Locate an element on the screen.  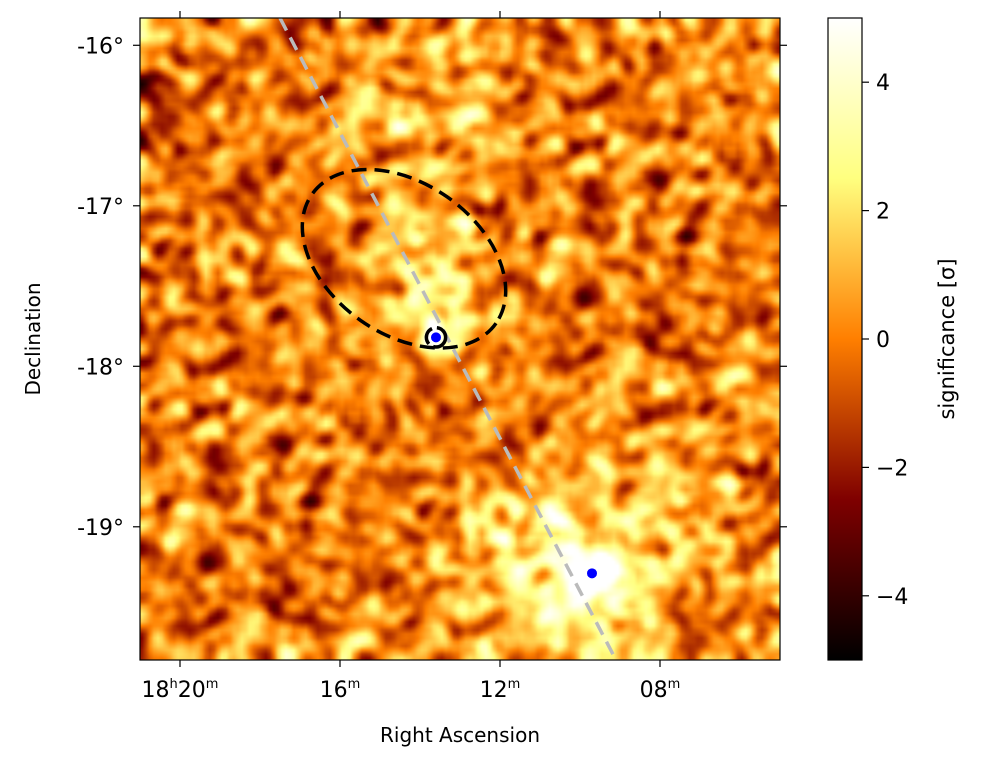
x-tick-label-2: 12m is located at coordinates (500, 690).